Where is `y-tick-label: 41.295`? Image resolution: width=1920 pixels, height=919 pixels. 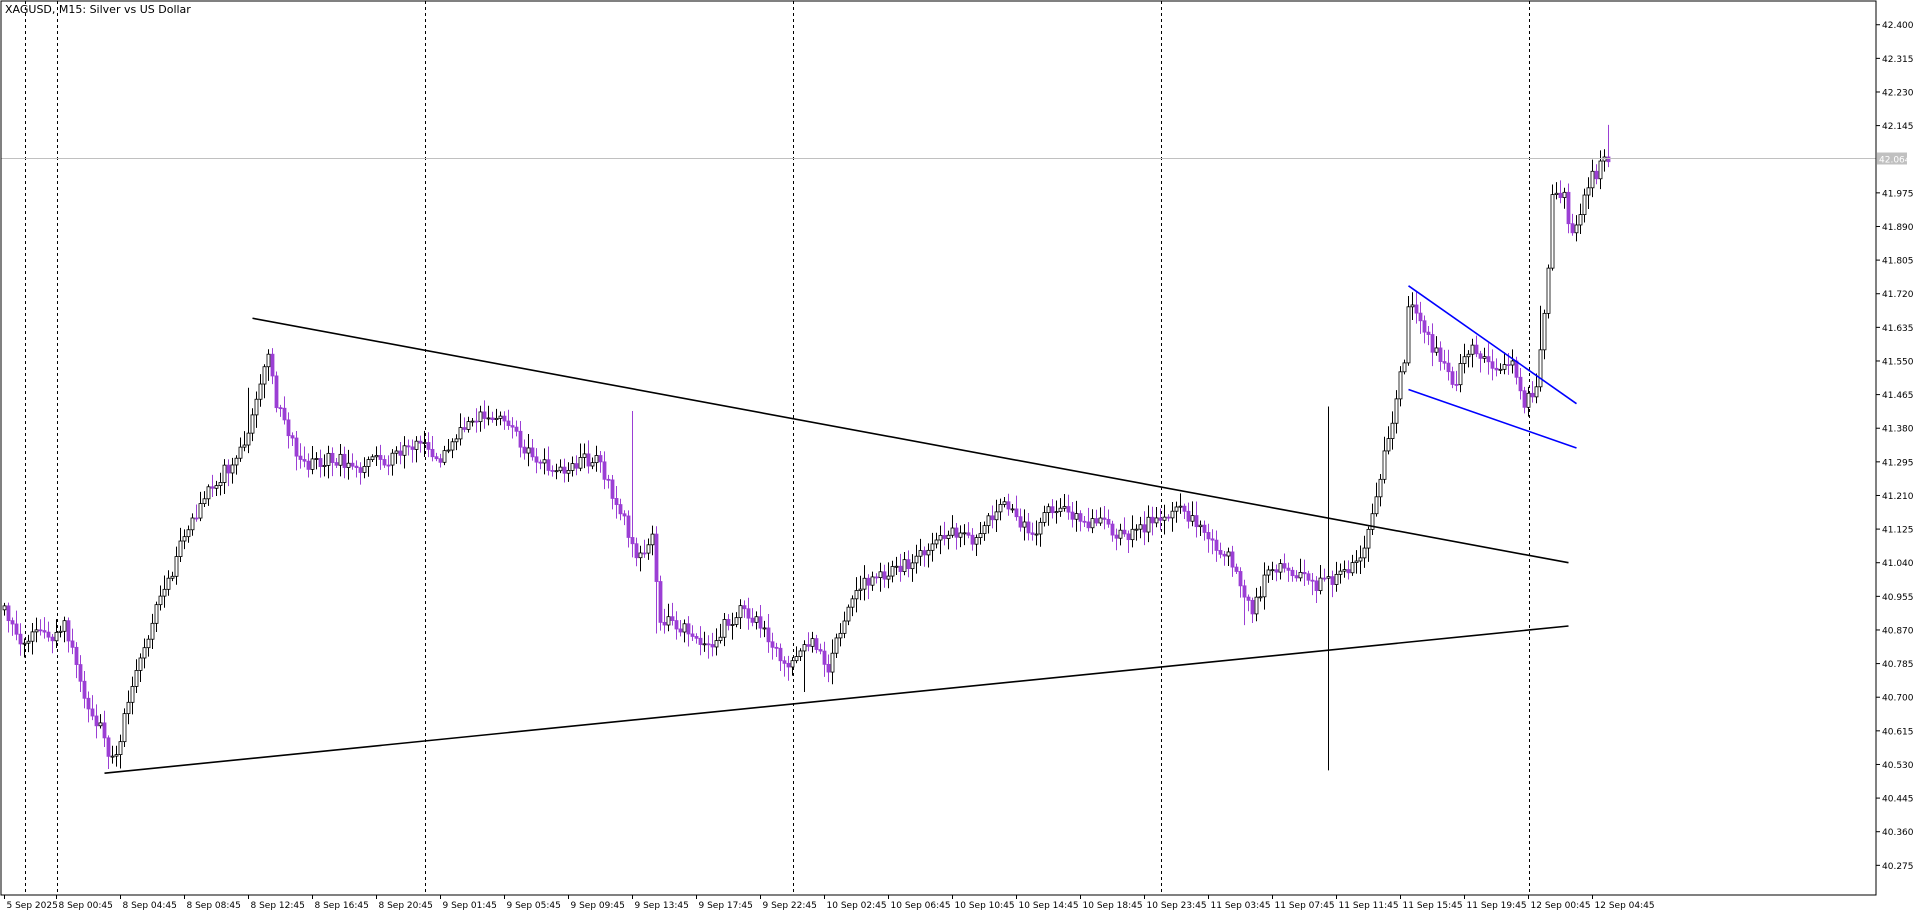
y-tick-label: 41.295 is located at coordinates (1898, 463).